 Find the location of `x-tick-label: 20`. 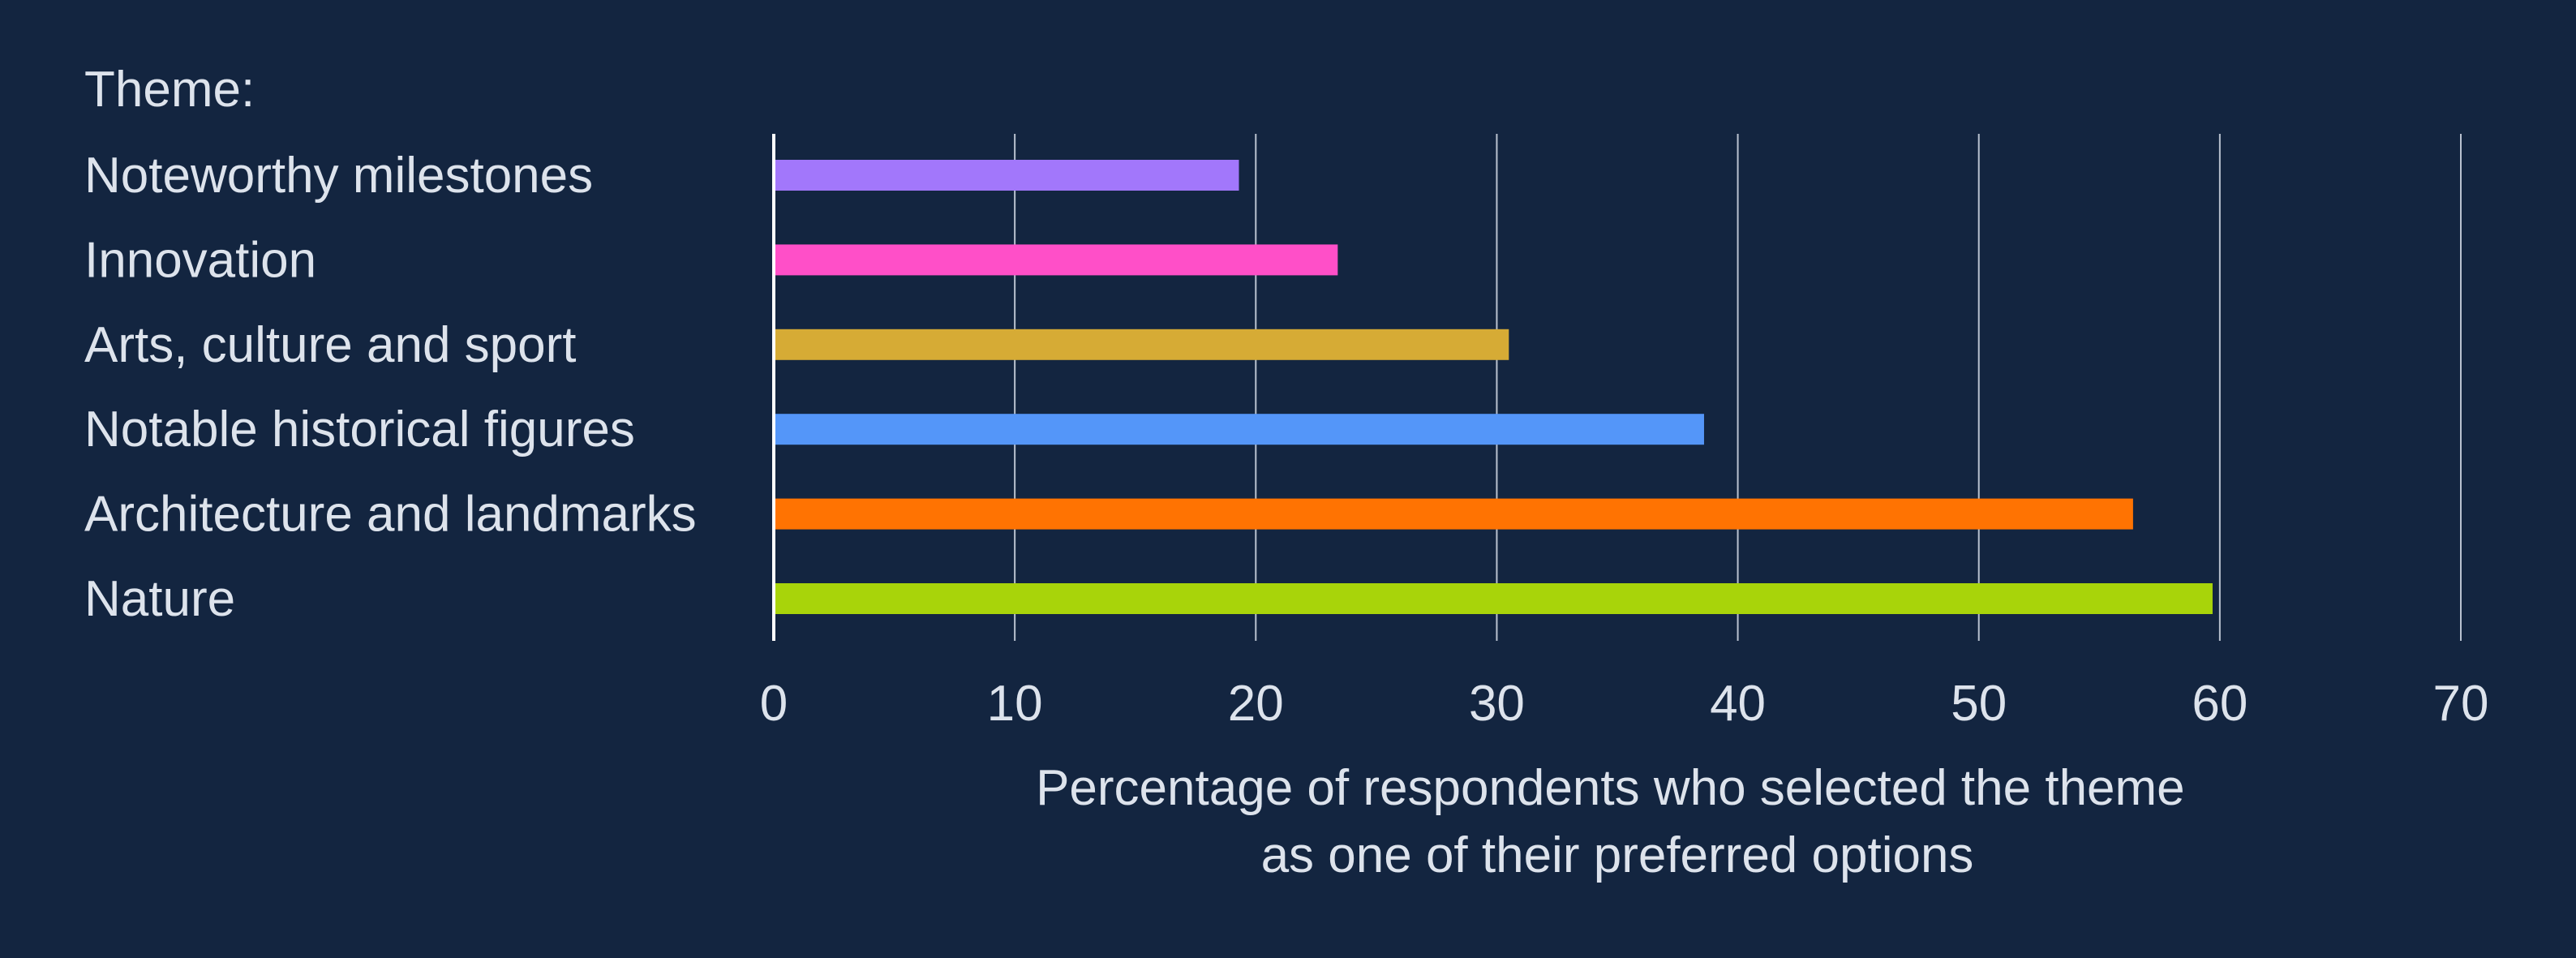

x-tick-label: 20 is located at coordinates (1256, 704).